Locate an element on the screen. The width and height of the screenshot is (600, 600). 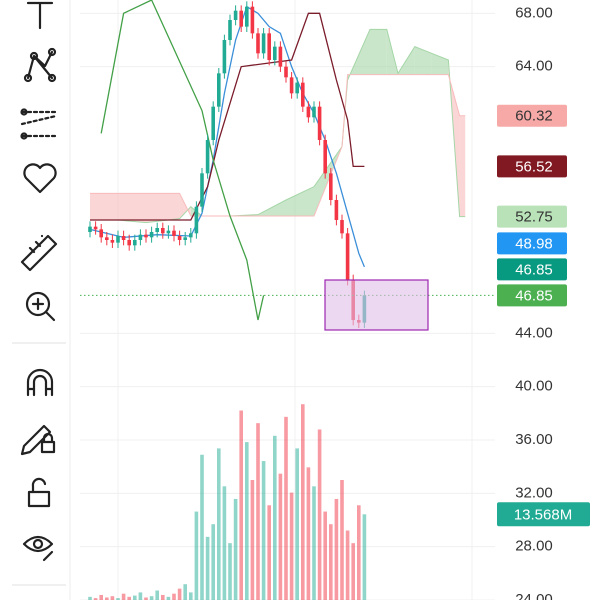
price-badge-label: 52.75 is located at coordinates (534, 217).